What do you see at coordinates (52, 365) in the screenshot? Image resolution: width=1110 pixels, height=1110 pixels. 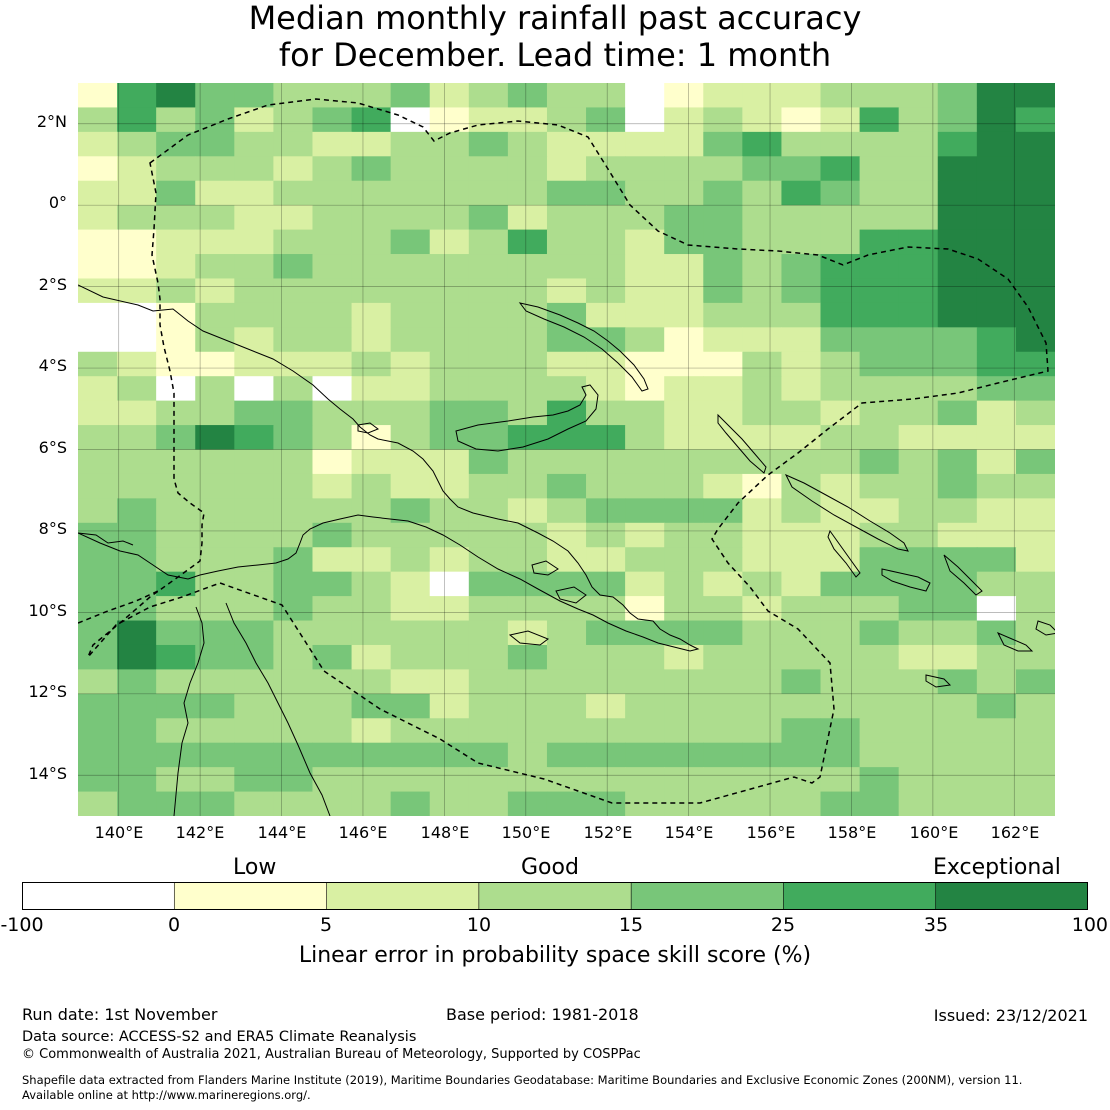 I see `lat-label-4S: 4°S` at bounding box center [52, 365].